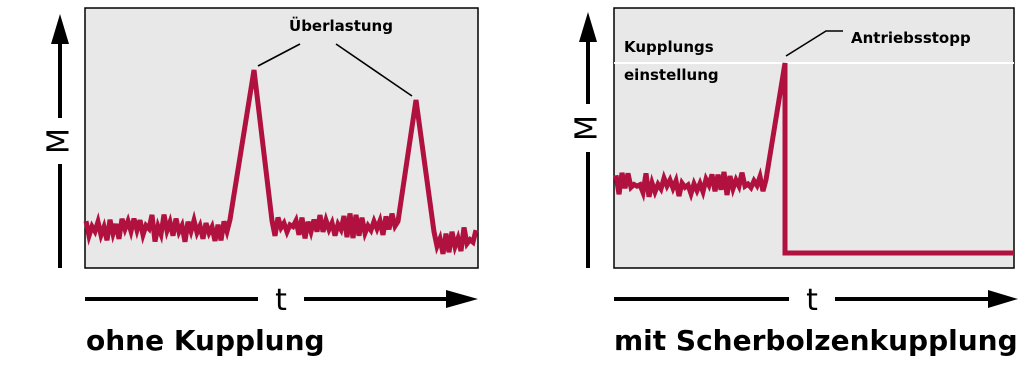  I want to click on right-y-axis-arrowhead, so click(588, 27).